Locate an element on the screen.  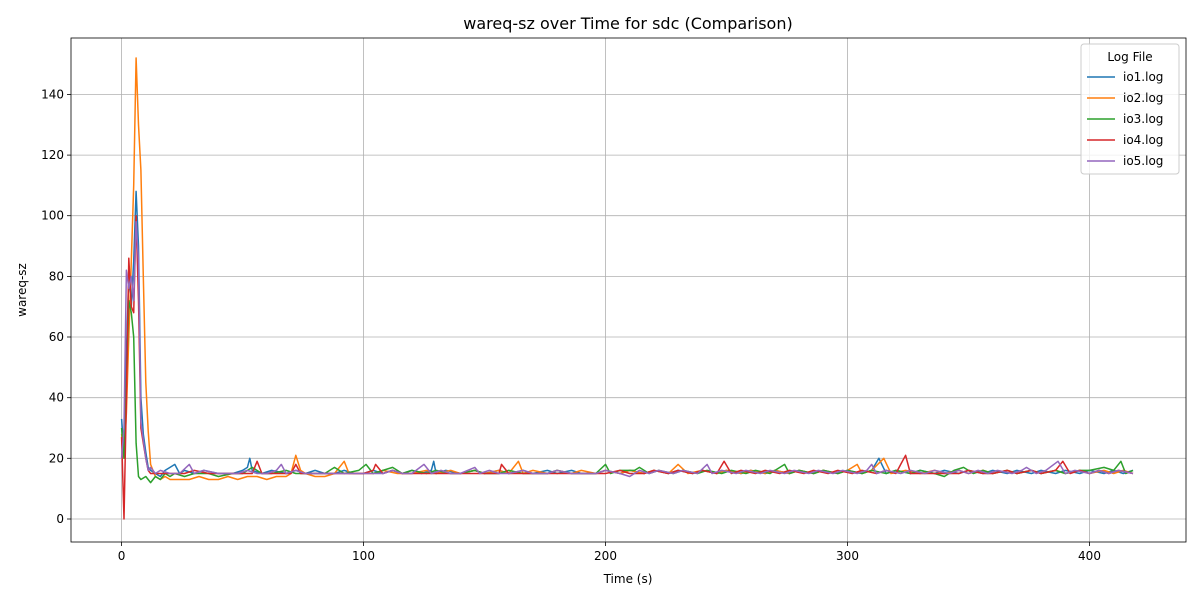
y-tick-label: 60 is located at coordinates (56, 337).